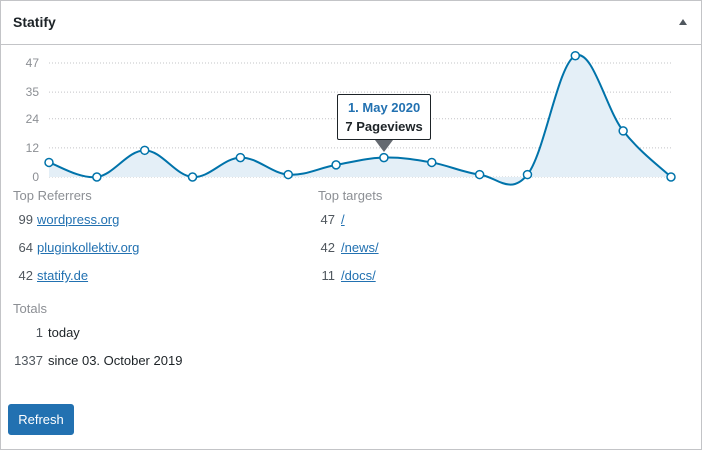  Describe the element at coordinates (78, 219) in the screenshot. I see `referrer-link: wordpress.org` at that location.